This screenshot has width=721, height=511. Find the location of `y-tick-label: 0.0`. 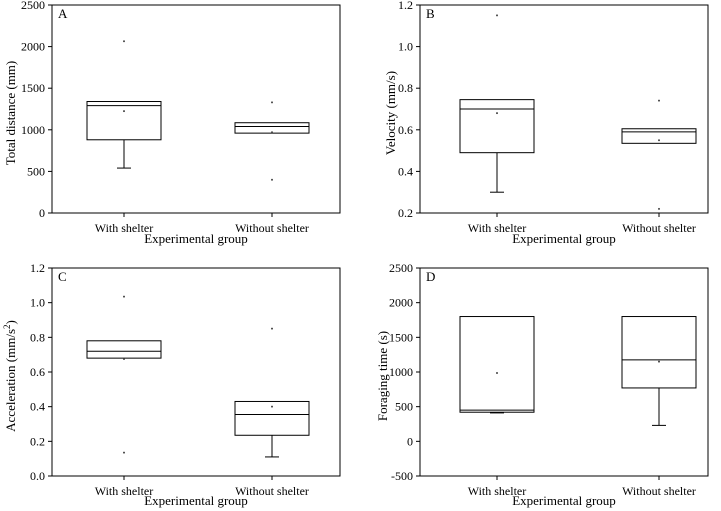

y-tick-label: 0.0 is located at coordinates (37, 476).